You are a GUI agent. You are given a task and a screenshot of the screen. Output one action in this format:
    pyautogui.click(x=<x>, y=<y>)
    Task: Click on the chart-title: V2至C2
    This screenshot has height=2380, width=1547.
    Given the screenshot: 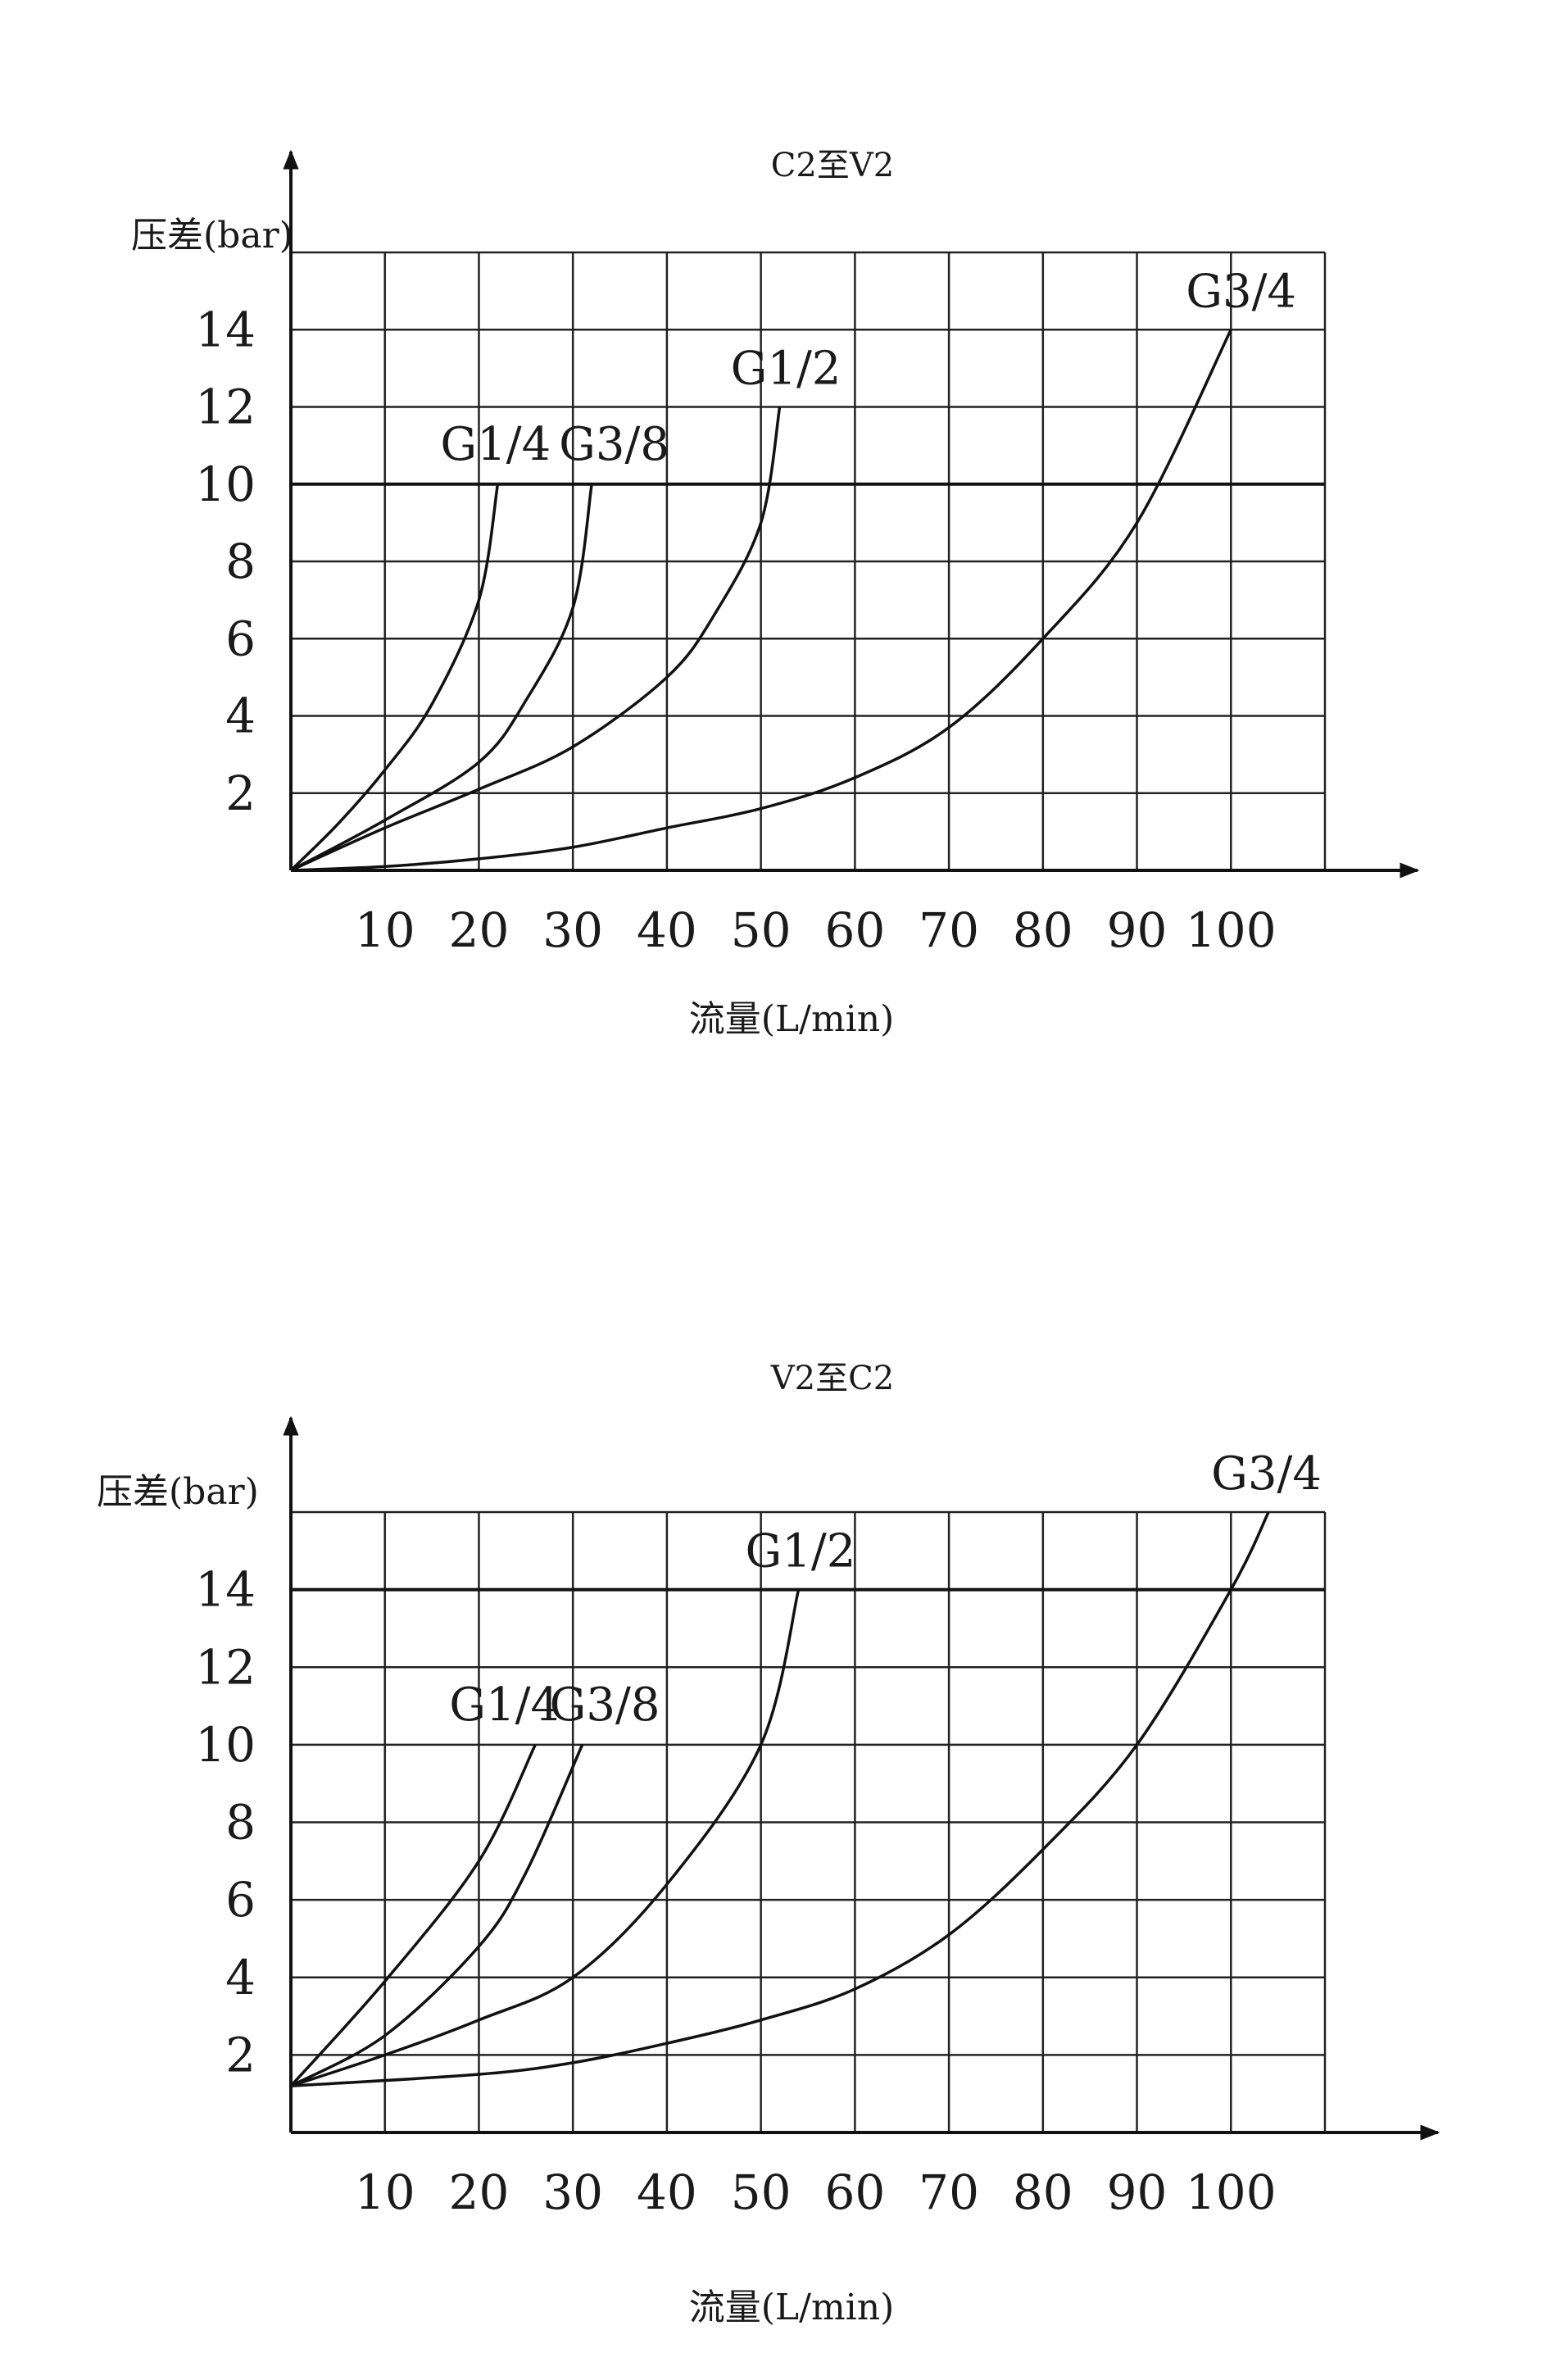 What is the action you would take?
    pyautogui.click(x=832, y=1378)
    